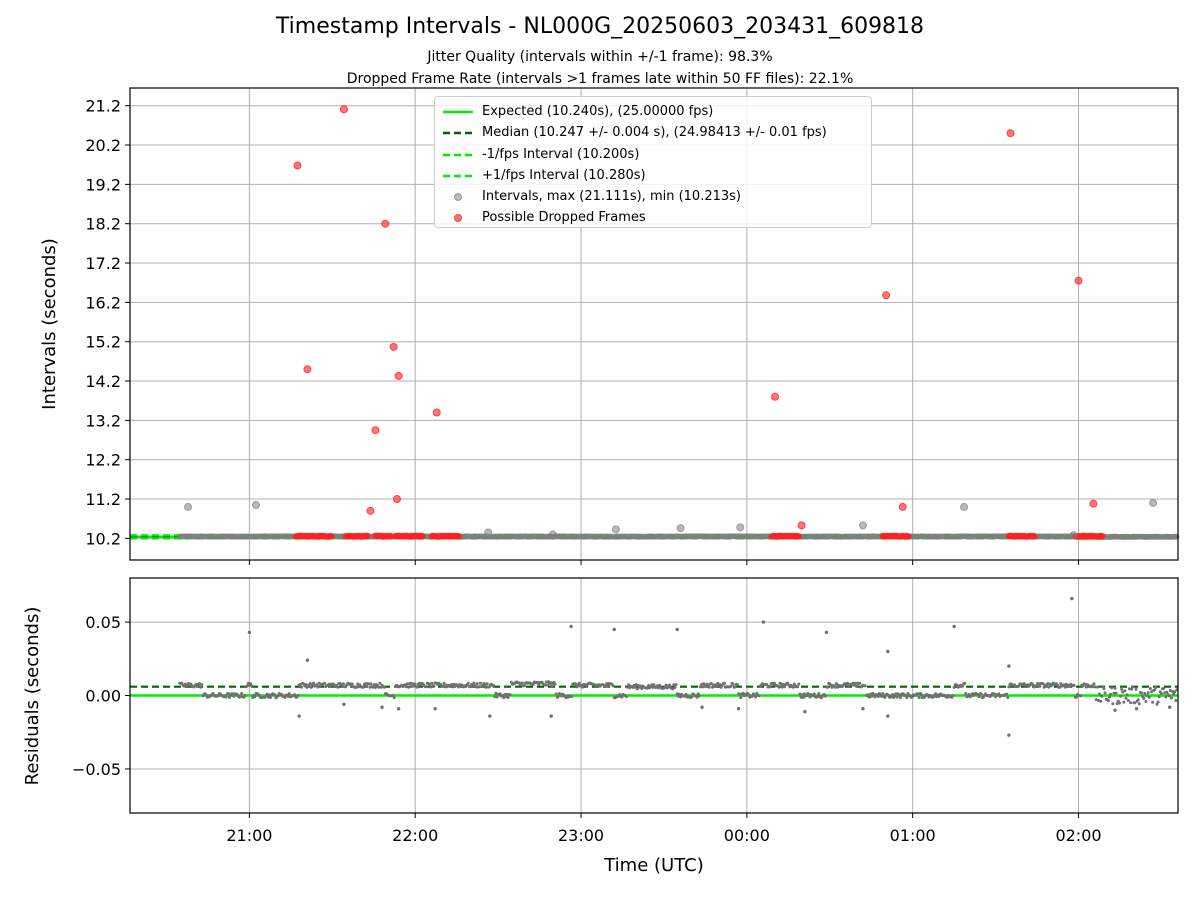 This screenshot has width=1200, height=900. Describe the element at coordinates (103, 145) in the screenshot. I see `top-y-tick-label: 20.2` at that location.